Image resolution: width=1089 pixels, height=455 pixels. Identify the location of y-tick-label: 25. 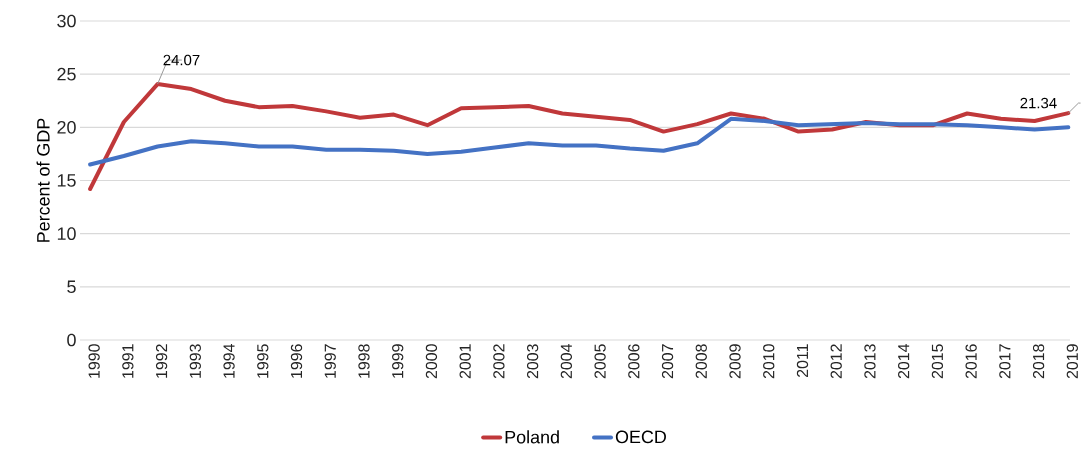
(66, 74).